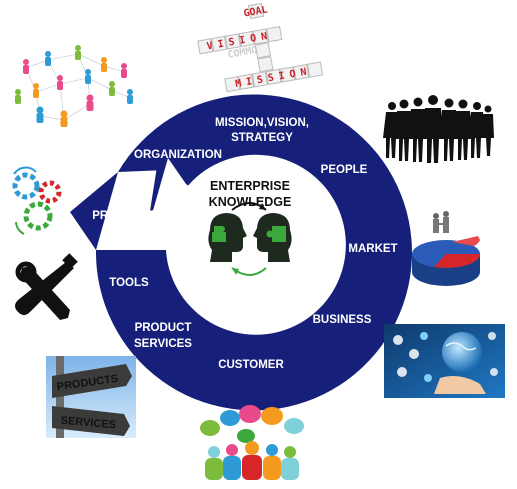 This screenshot has width=517, height=489. Describe the element at coordinates (256, 12) in the screenshot. I see `tile-word-goal: GOAL` at that location.